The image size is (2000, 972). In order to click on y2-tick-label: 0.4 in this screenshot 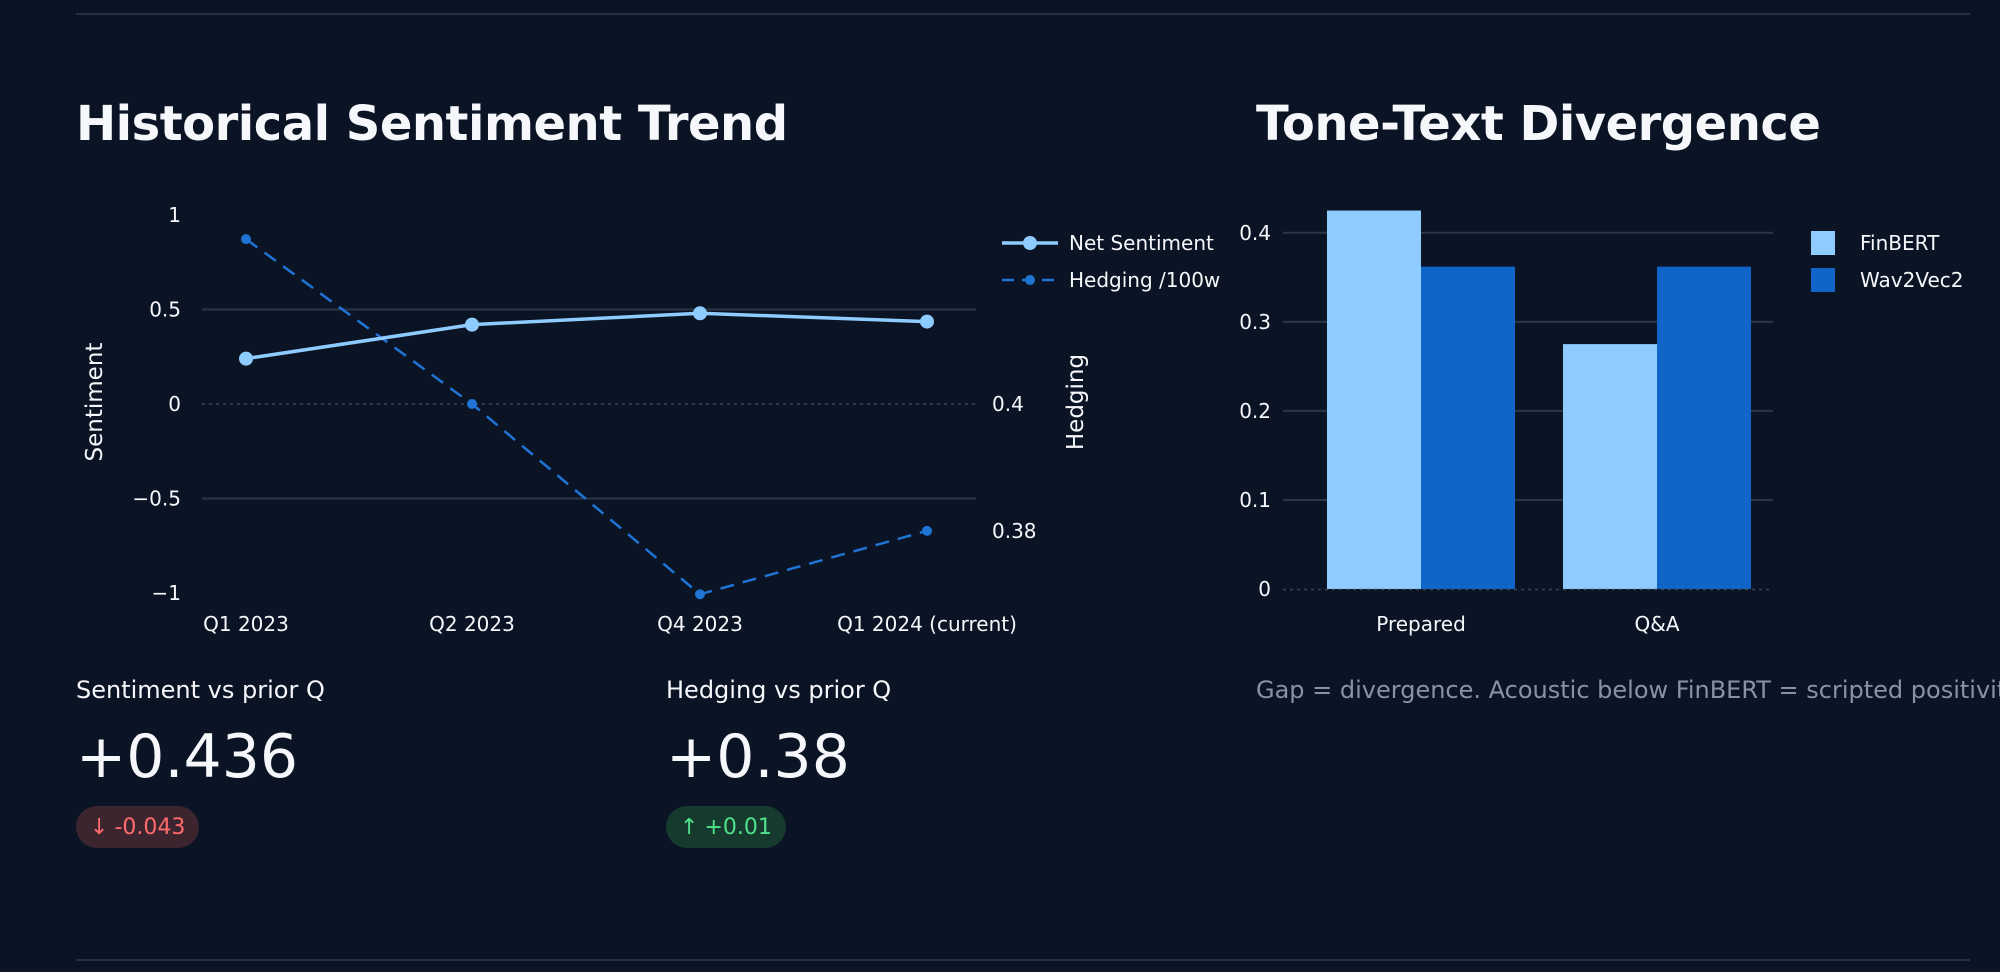, I will do `click(1008, 404)`.